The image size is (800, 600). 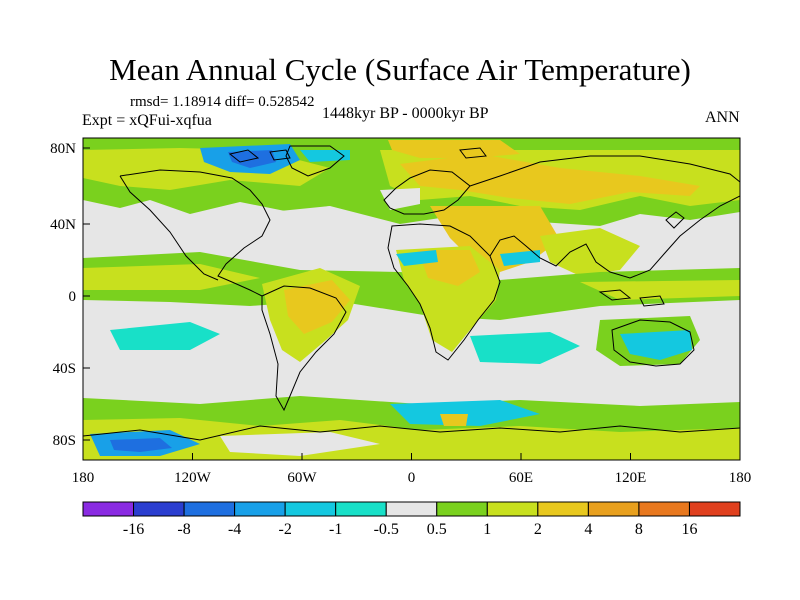 I want to click on season-label: ANN, so click(x=722, y=117).